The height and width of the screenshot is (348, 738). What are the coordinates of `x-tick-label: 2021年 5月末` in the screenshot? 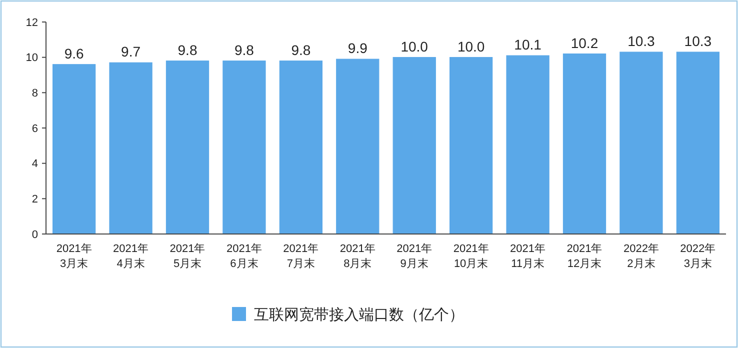 It's located at (188, 256).